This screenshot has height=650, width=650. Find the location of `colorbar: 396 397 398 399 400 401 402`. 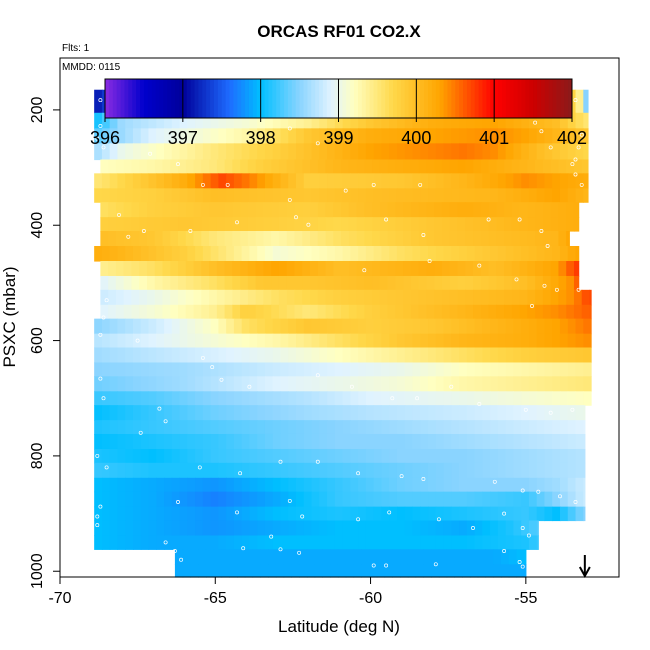

colorbar: 396 397 398 399 400 401 402 is located at coordinates (338, 113).